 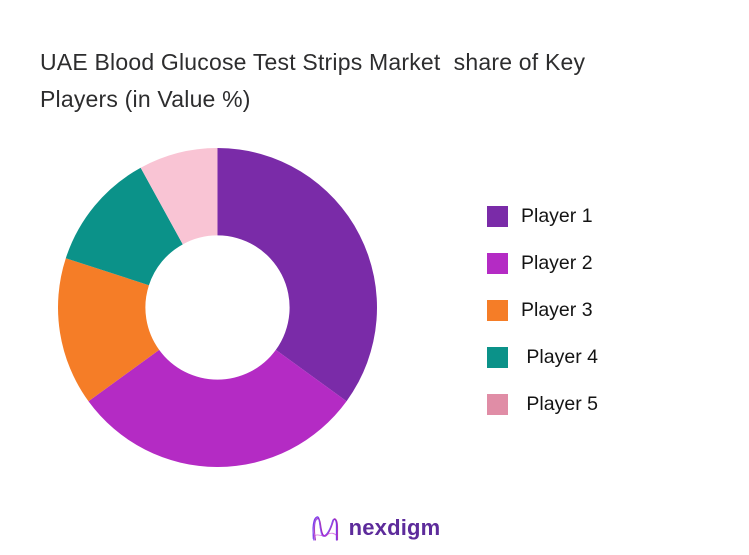 I want to click on legend-item-player-2: Player 2, so click(x=542, y=263).